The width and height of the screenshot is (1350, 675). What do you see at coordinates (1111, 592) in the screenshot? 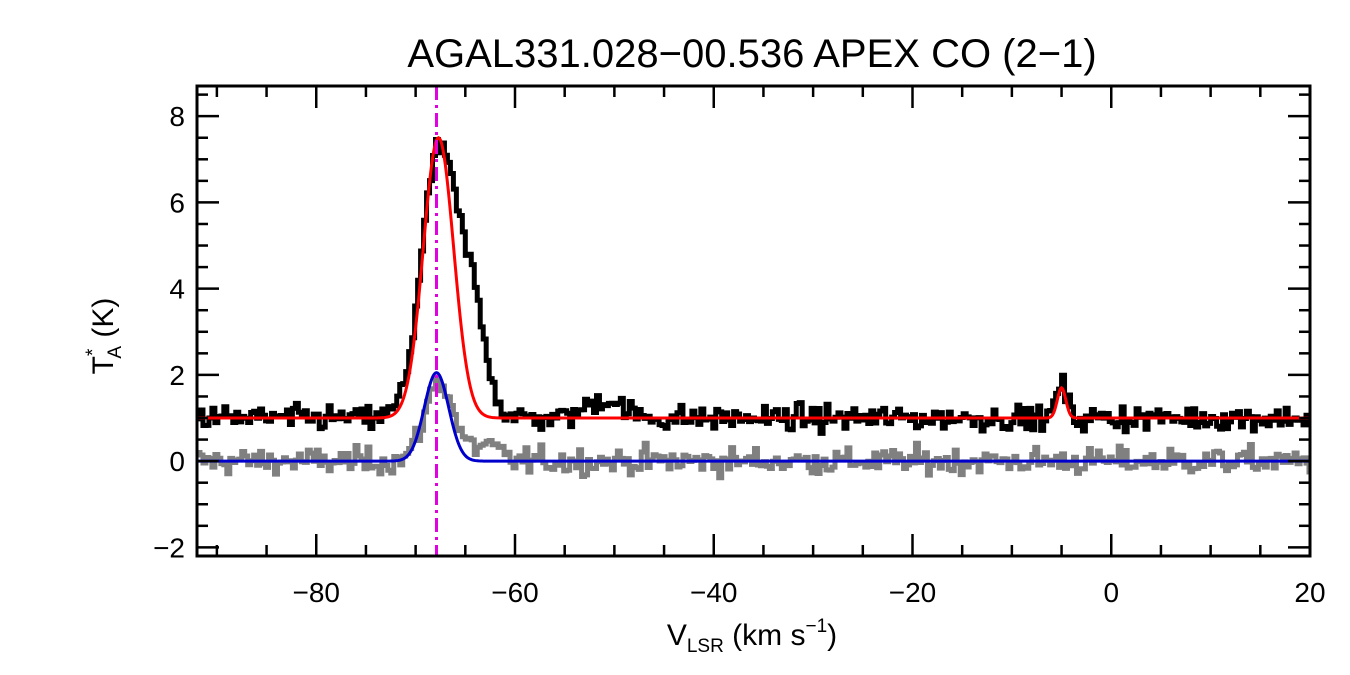
I see `x-tick-label: 0` at bounding box center [1111, 592].